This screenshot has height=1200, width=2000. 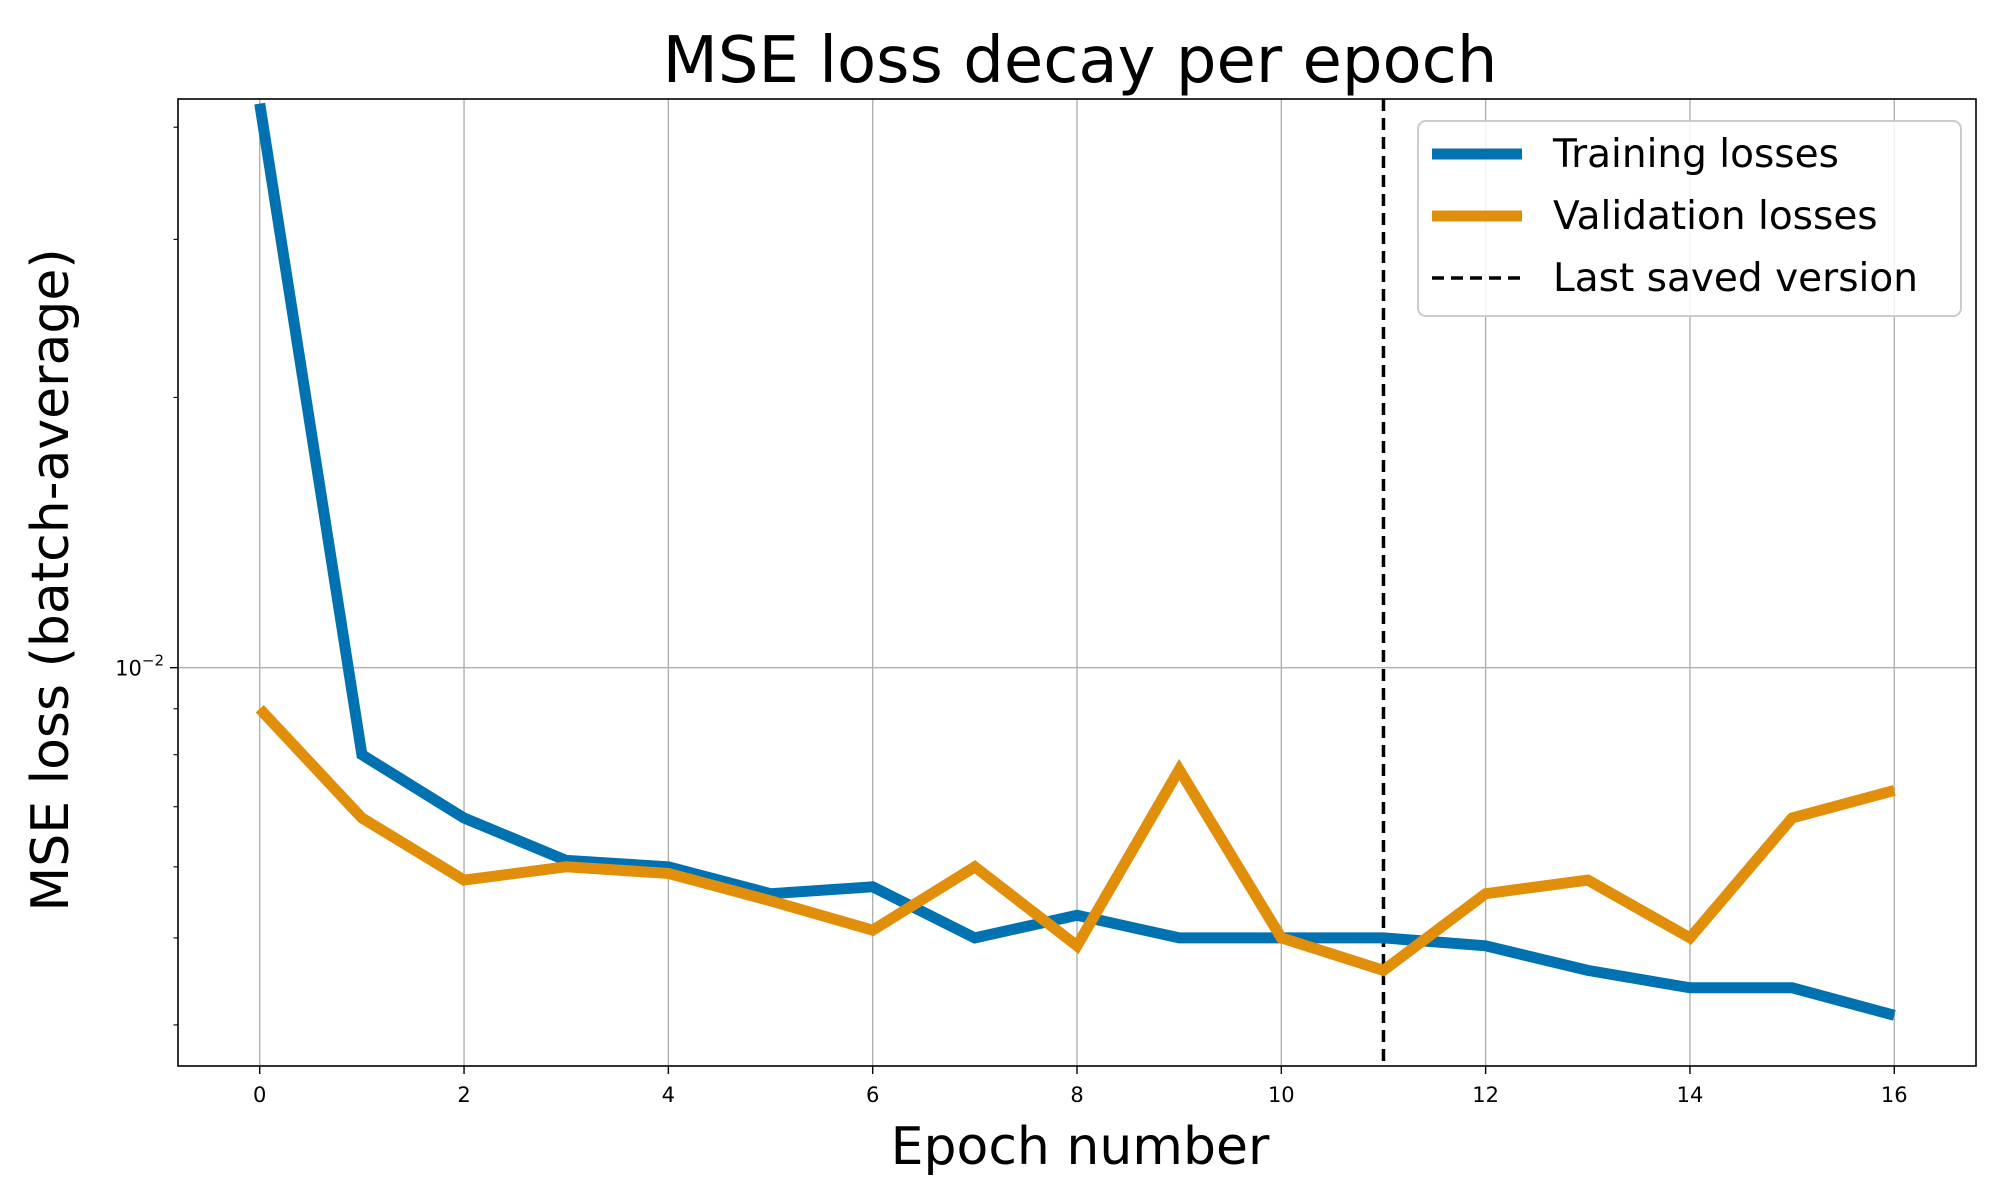 I want to click on x-tick-label: 16, so click(x=1894, y=1095).